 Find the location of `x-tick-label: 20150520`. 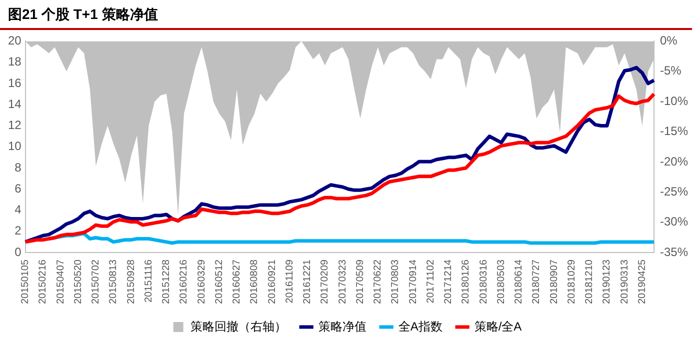

x-tick-label: 20150520 is located at coordinates (78, 281).